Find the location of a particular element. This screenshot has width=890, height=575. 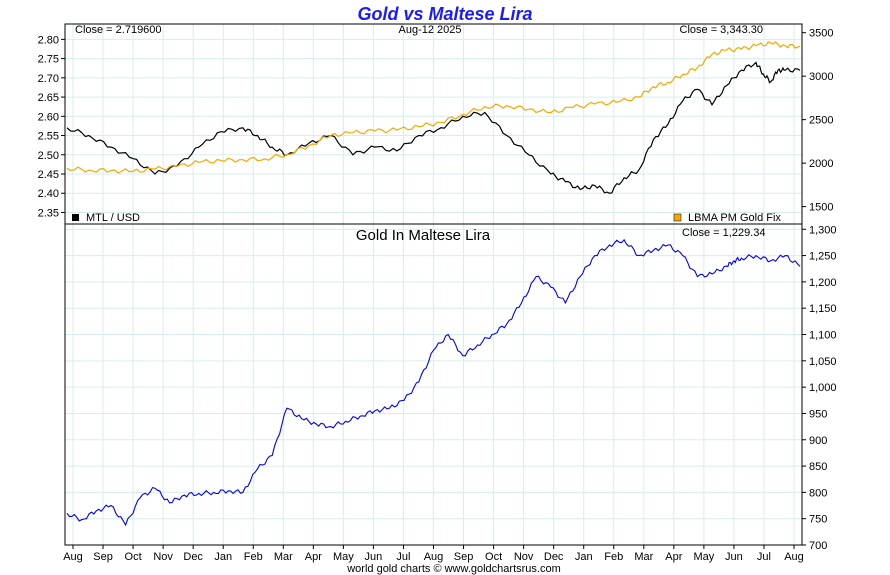

left-tick-label: 2.55 is located at coordinates (48, 137).